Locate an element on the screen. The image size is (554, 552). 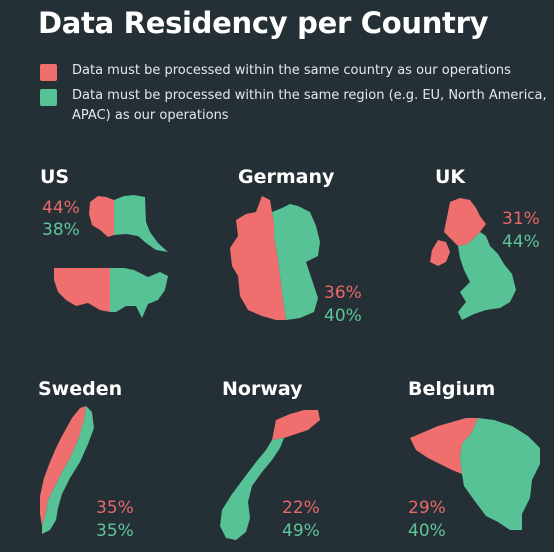
map-us-mainland-green is located at coordinates (139, 293).